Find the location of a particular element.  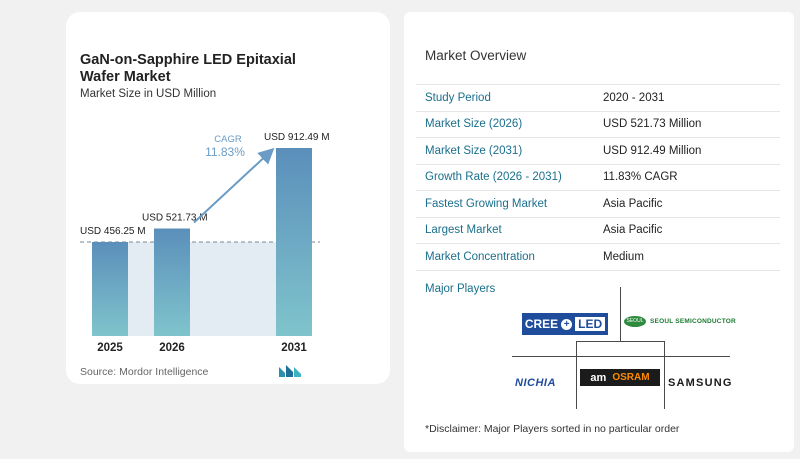

overview-label: Market Concentration is located at coordinates (480, 256).